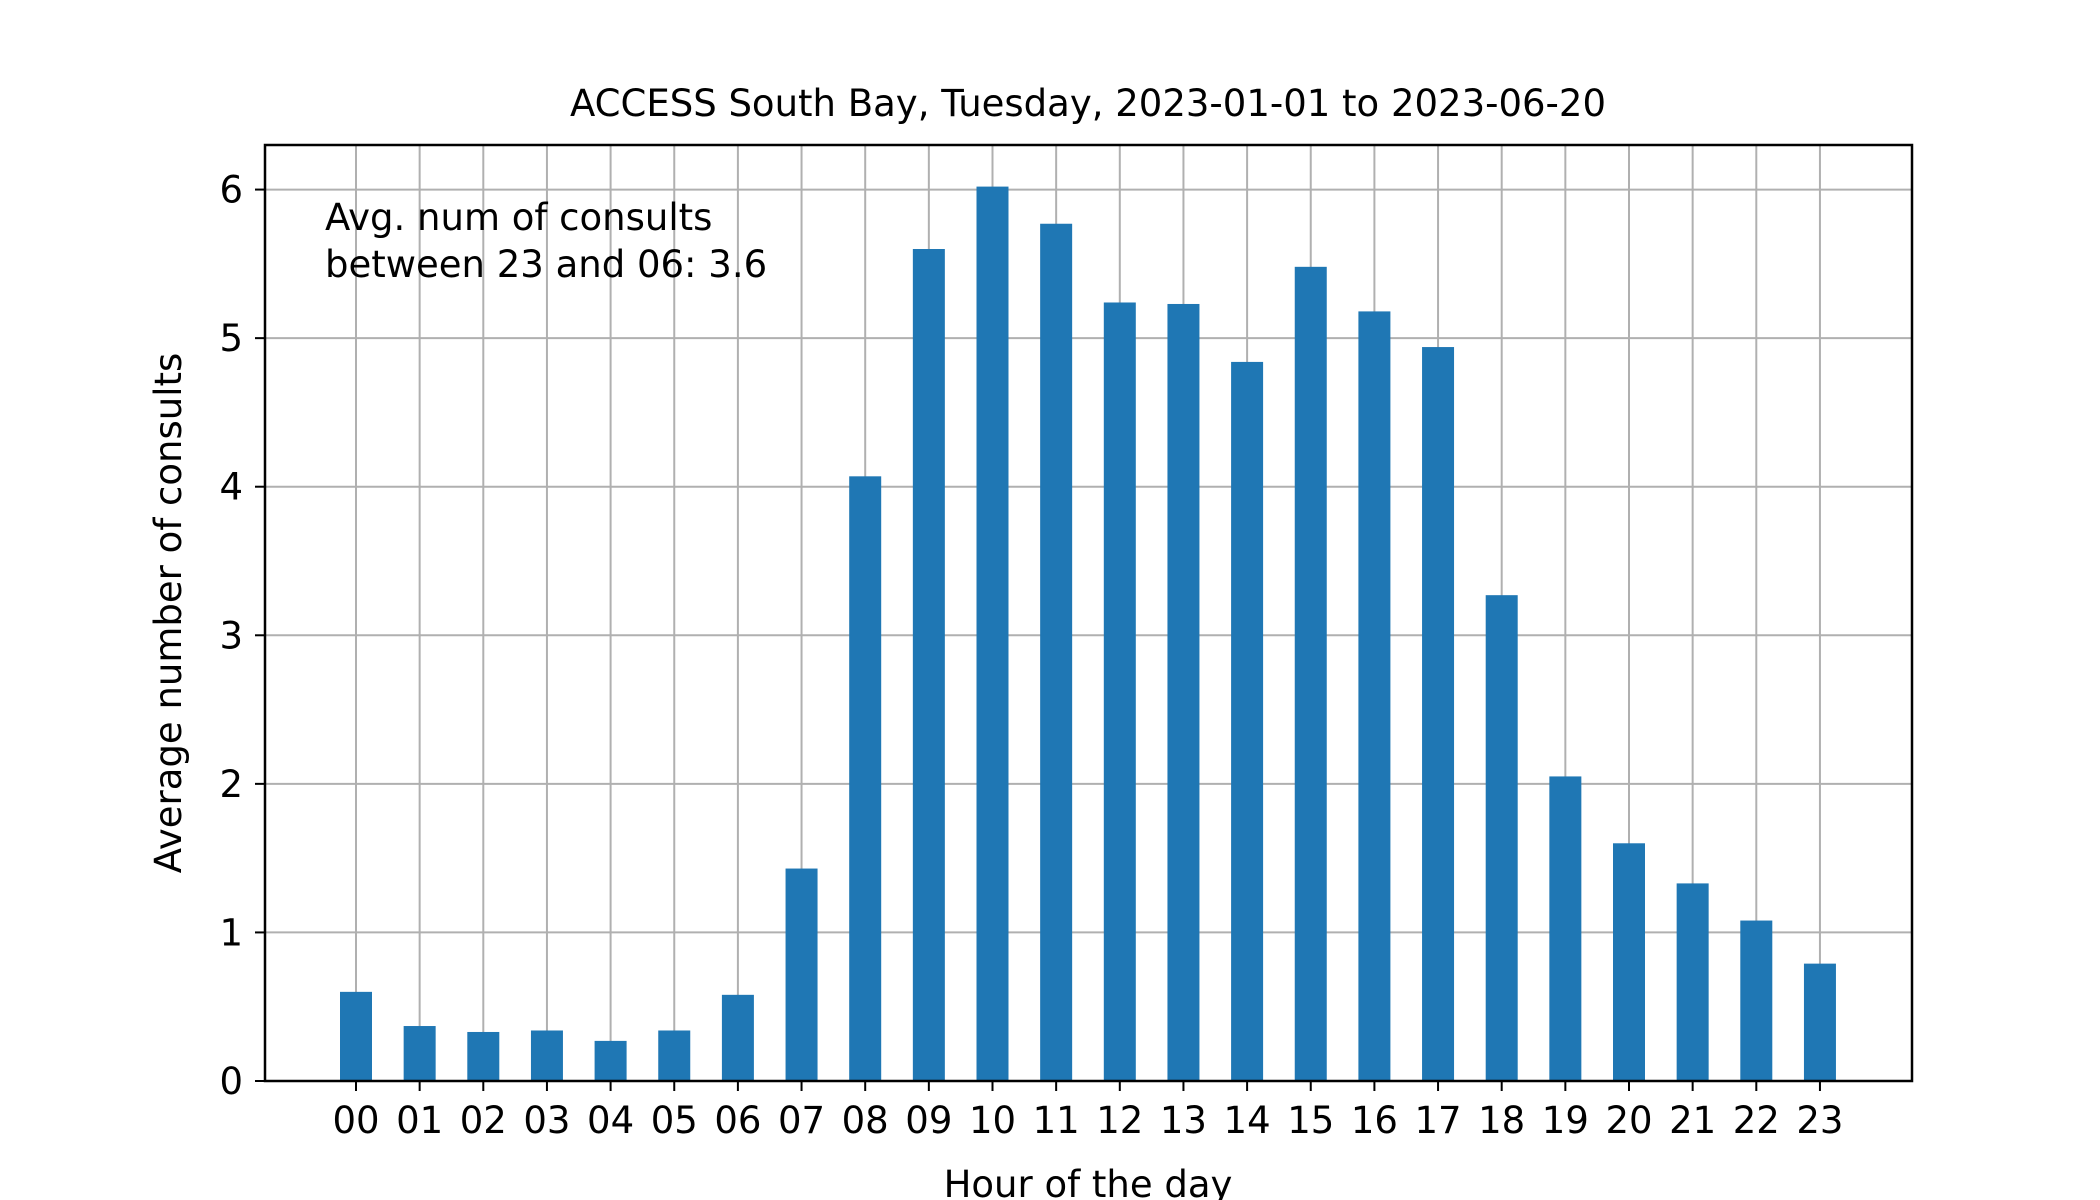 This screenshot has width=2100, height=1200. What do you see at coordinates (518, 217) in the screenshot?
I see `annotation-line-1: Avg. num of consults` at bounding box center [518, 217].